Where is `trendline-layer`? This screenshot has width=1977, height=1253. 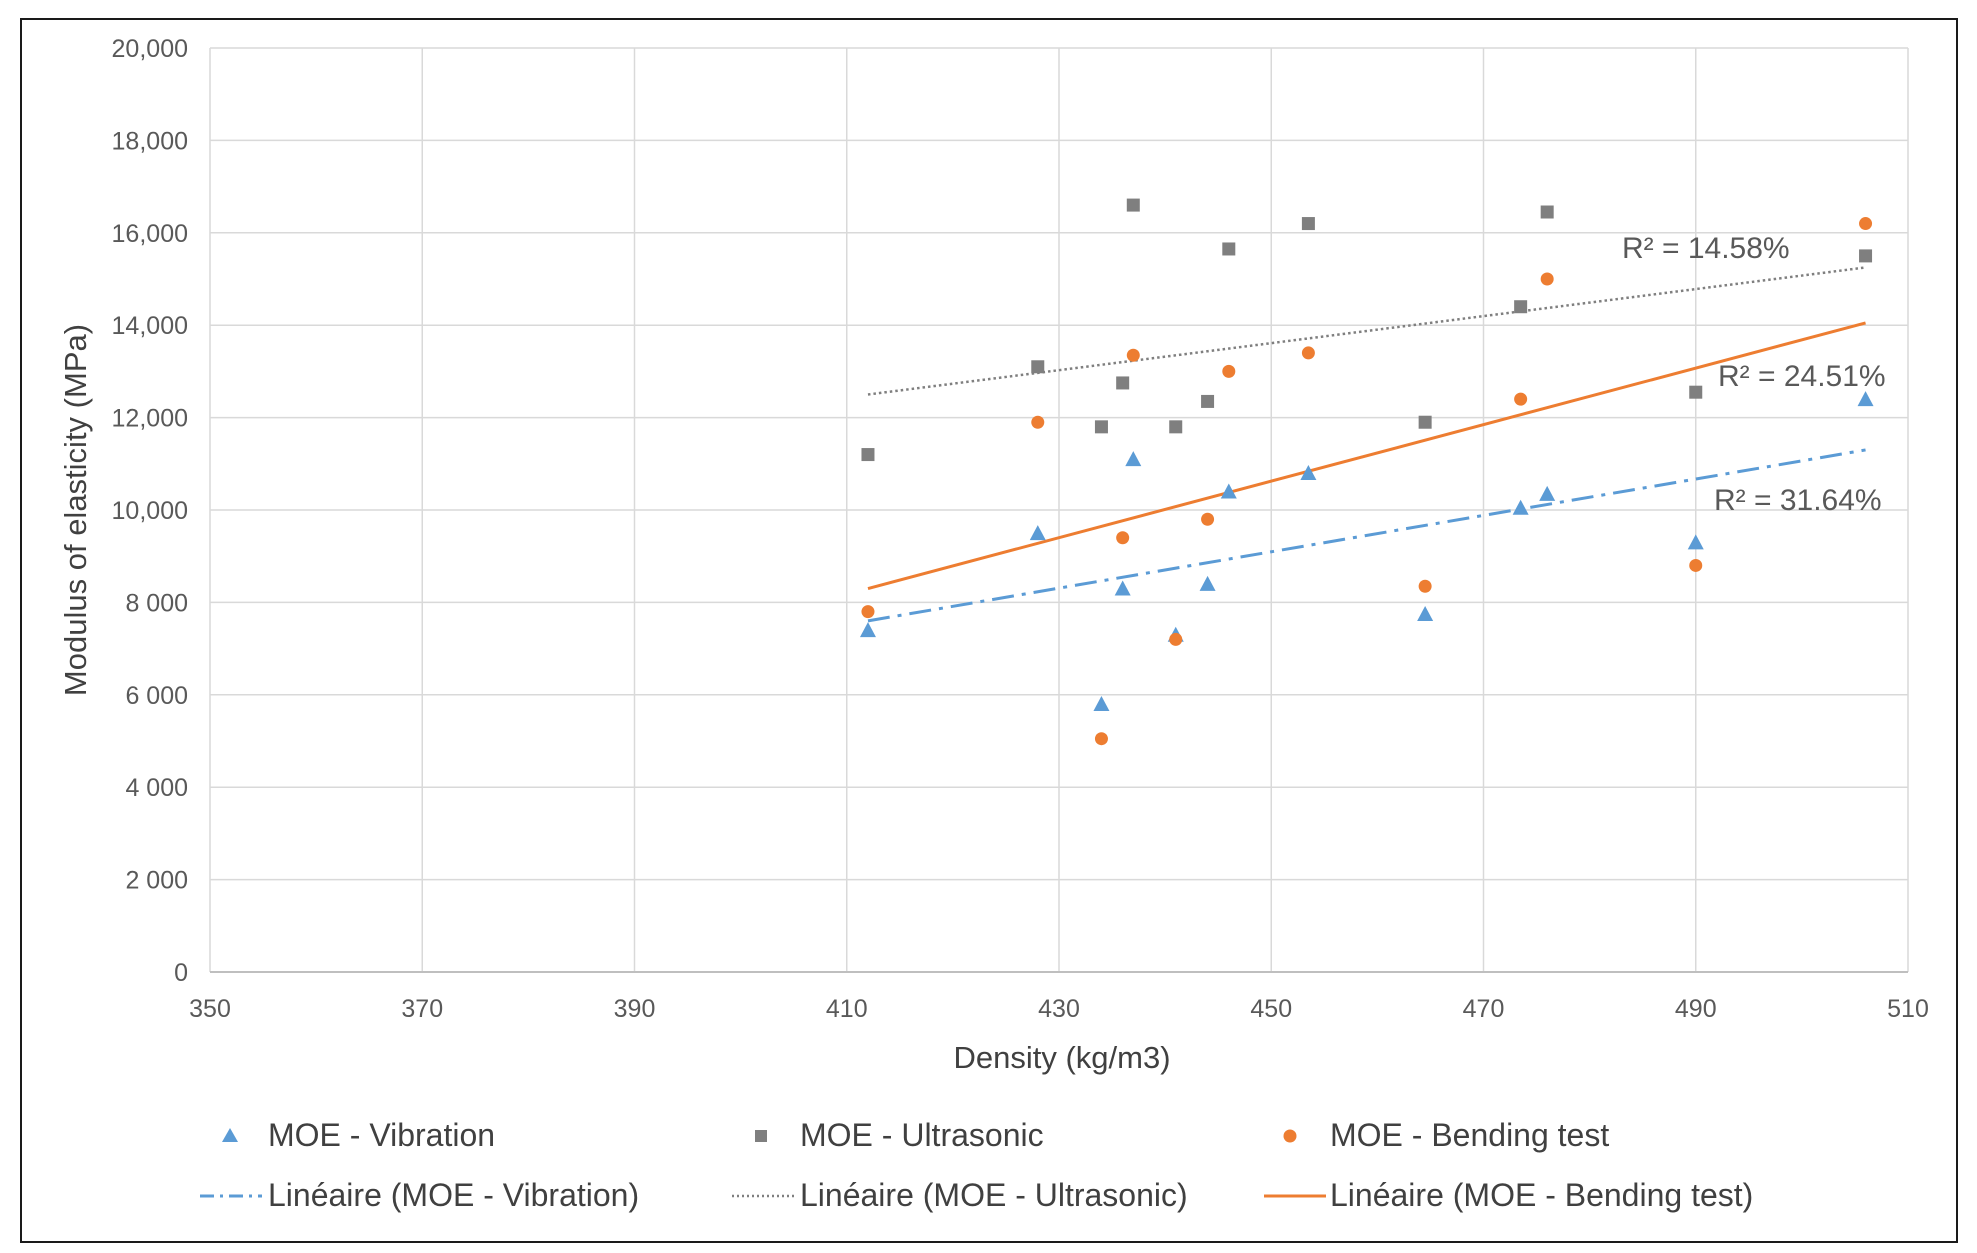 trendline-layer is located at coordinates (1366, 444).